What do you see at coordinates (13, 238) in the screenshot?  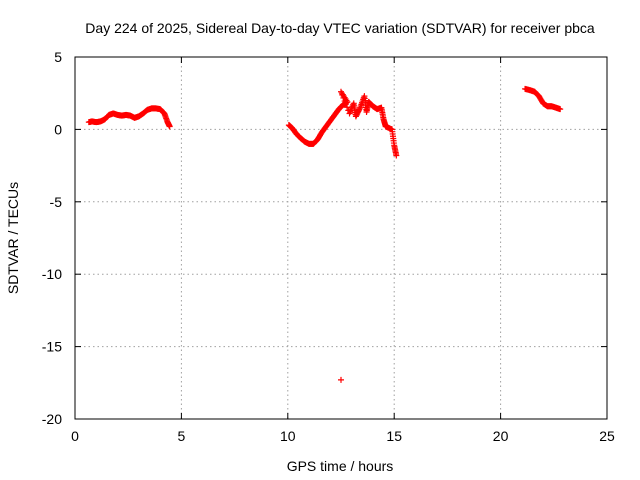 I see `y-axis-label: SDTVAR / TECUs` at bounding box center [13, 238].